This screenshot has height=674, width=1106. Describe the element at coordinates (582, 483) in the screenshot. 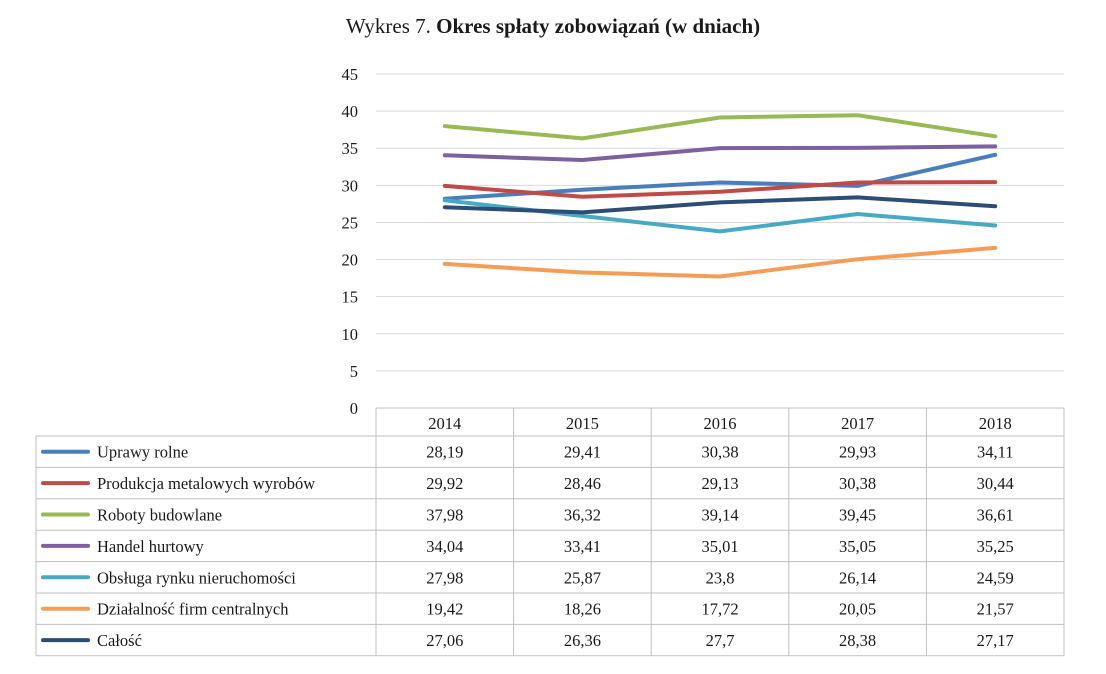

I see `data-label: 28,46` at that location.